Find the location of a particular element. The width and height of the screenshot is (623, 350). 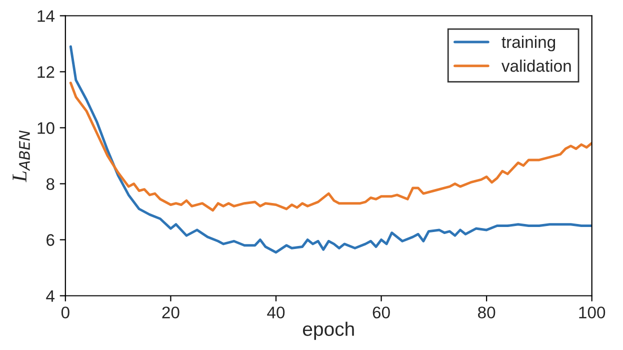

x-tick-label: 80 is located at coordinates (487, 312).